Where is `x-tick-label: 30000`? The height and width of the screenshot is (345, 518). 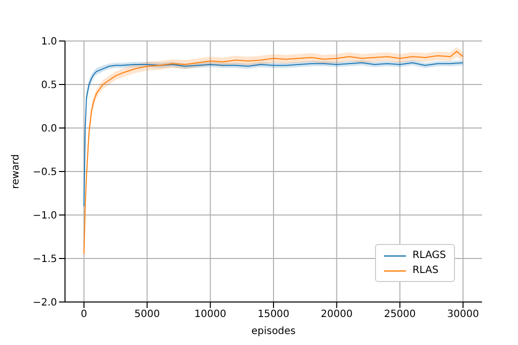 x-tick-label: 30000 is located at coordinates (463, 314).